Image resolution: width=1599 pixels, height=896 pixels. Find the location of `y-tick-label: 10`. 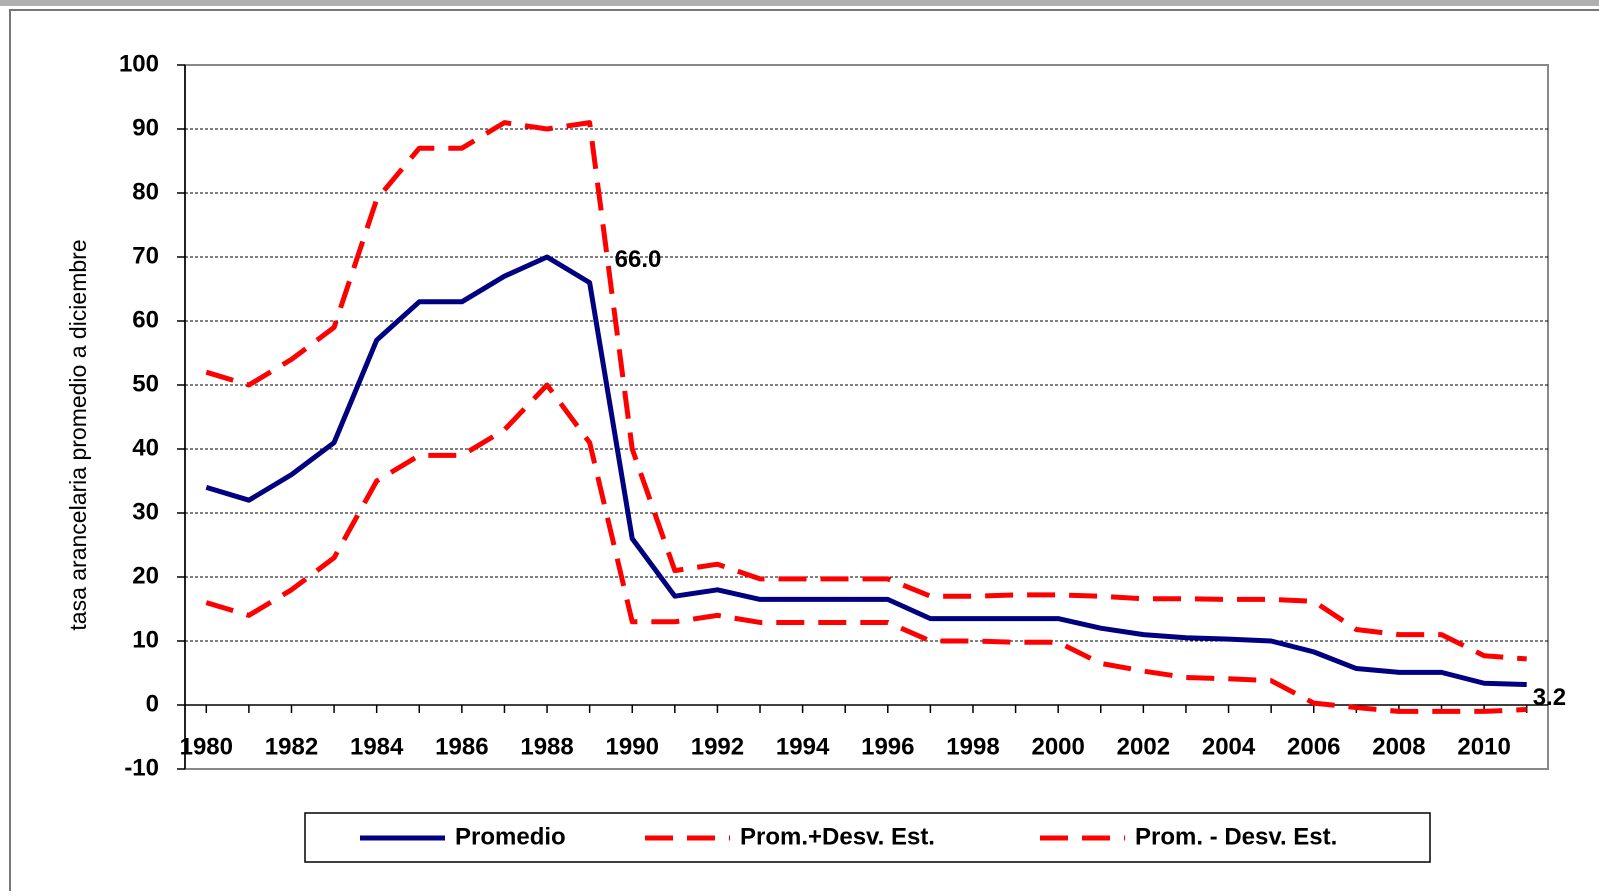

y-tick-label: 10 is located at coordinates (145, 639).